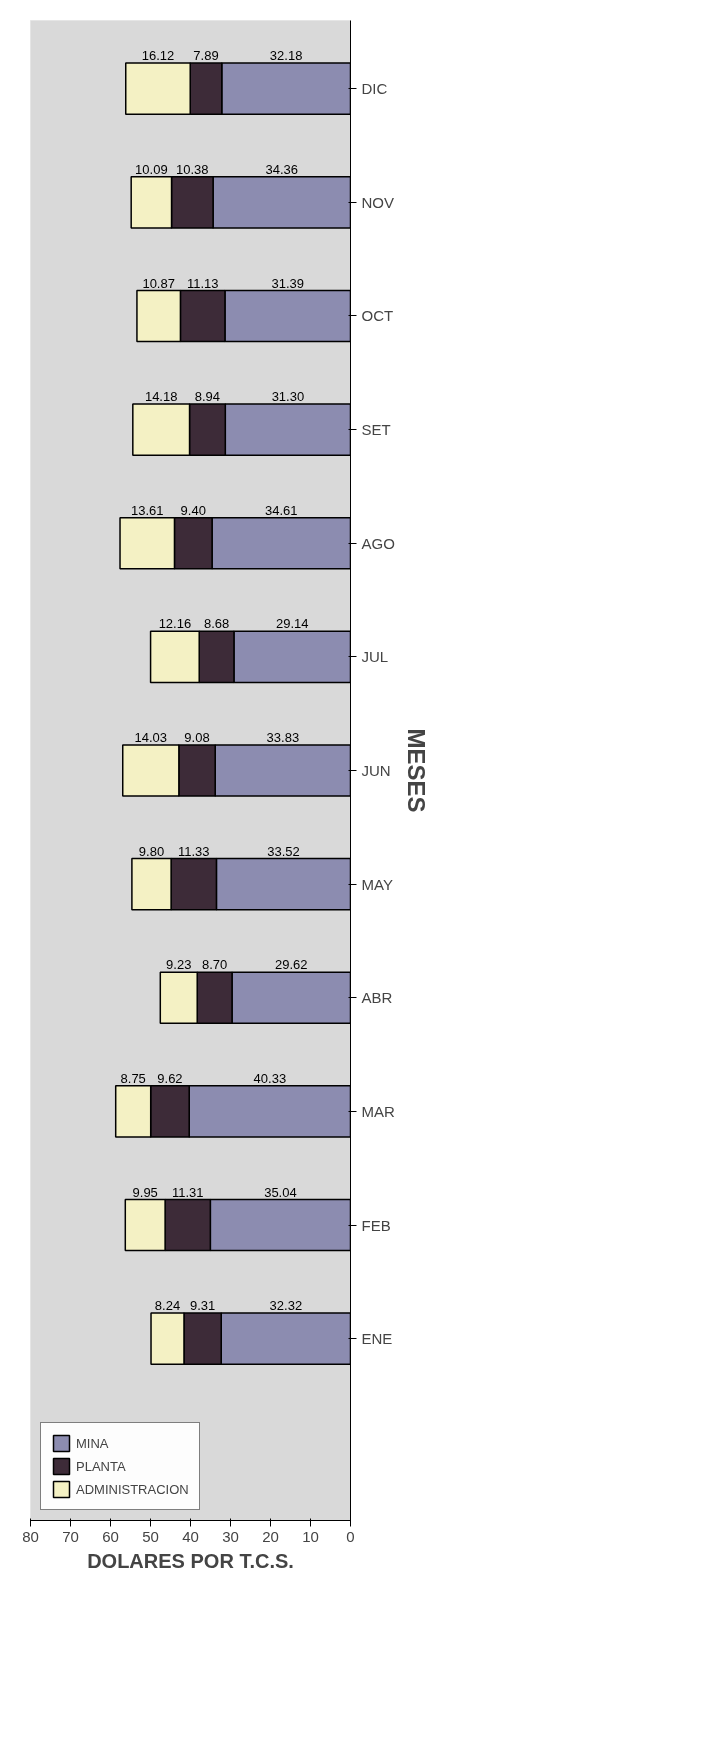  I want to click on y-tick-label: ENE, so click(377, 1339).